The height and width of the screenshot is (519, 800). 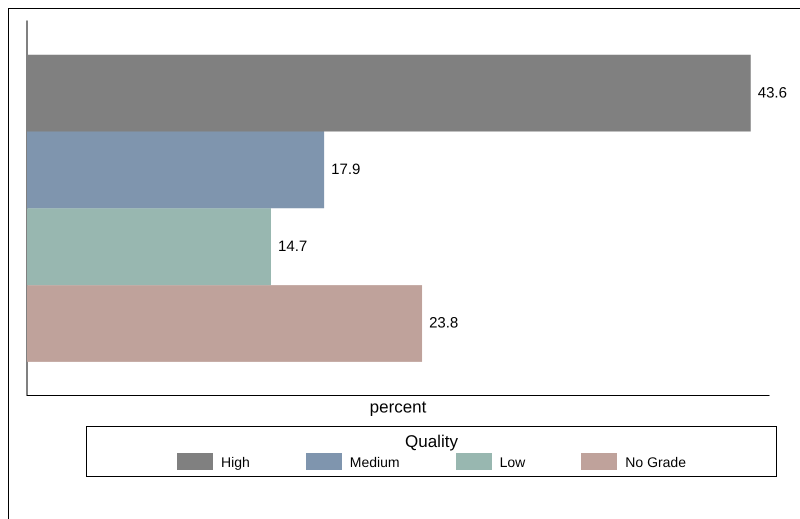 What do you see at coordinates (443, 323) in the screenshot?
I see `data-label: 23.8` at bounding box center [443, 323].